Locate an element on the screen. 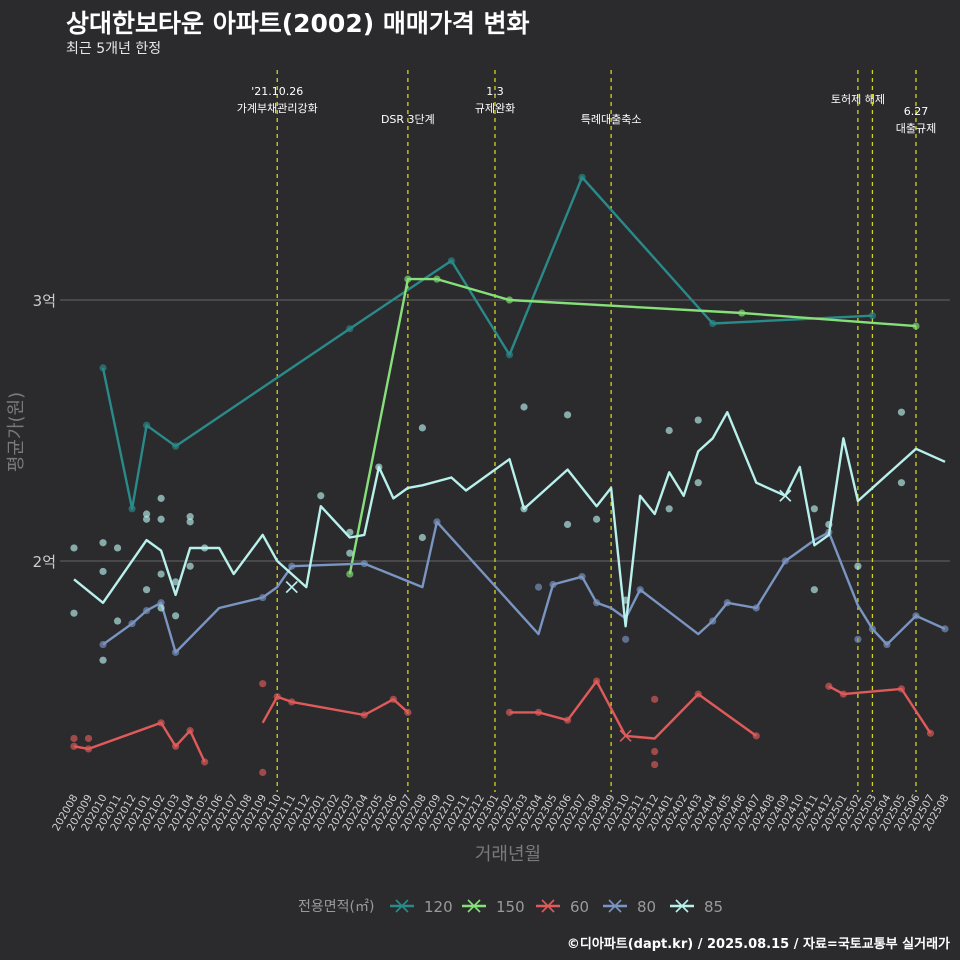 This screenshot has width=960, height=960. event-label: 가계부채관리강화 is located at coordinates (277, 108).